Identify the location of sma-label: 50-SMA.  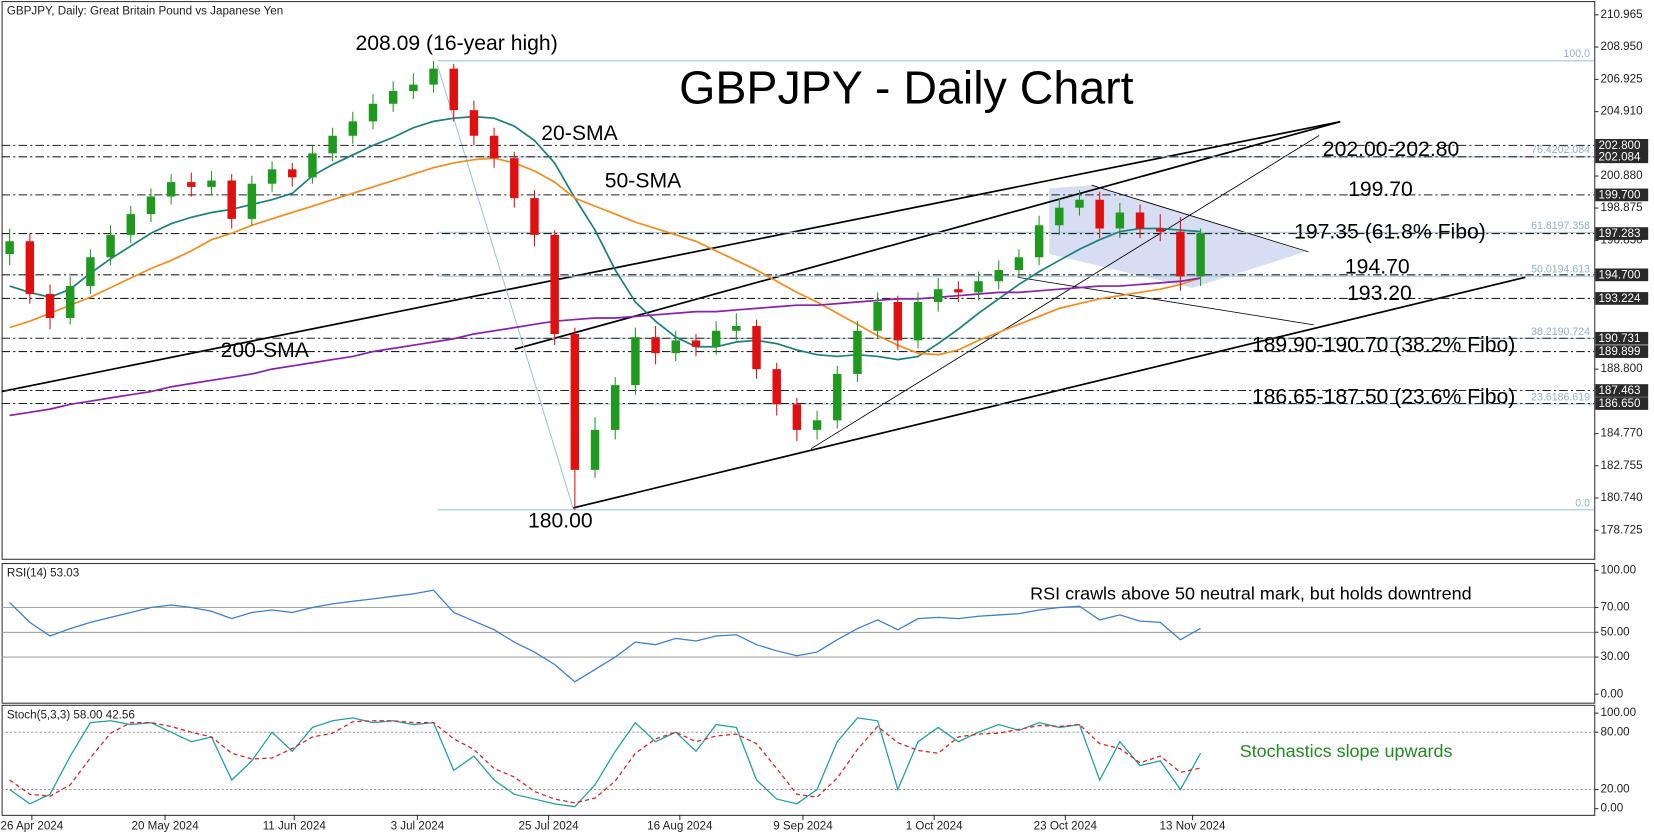
(643, 181).